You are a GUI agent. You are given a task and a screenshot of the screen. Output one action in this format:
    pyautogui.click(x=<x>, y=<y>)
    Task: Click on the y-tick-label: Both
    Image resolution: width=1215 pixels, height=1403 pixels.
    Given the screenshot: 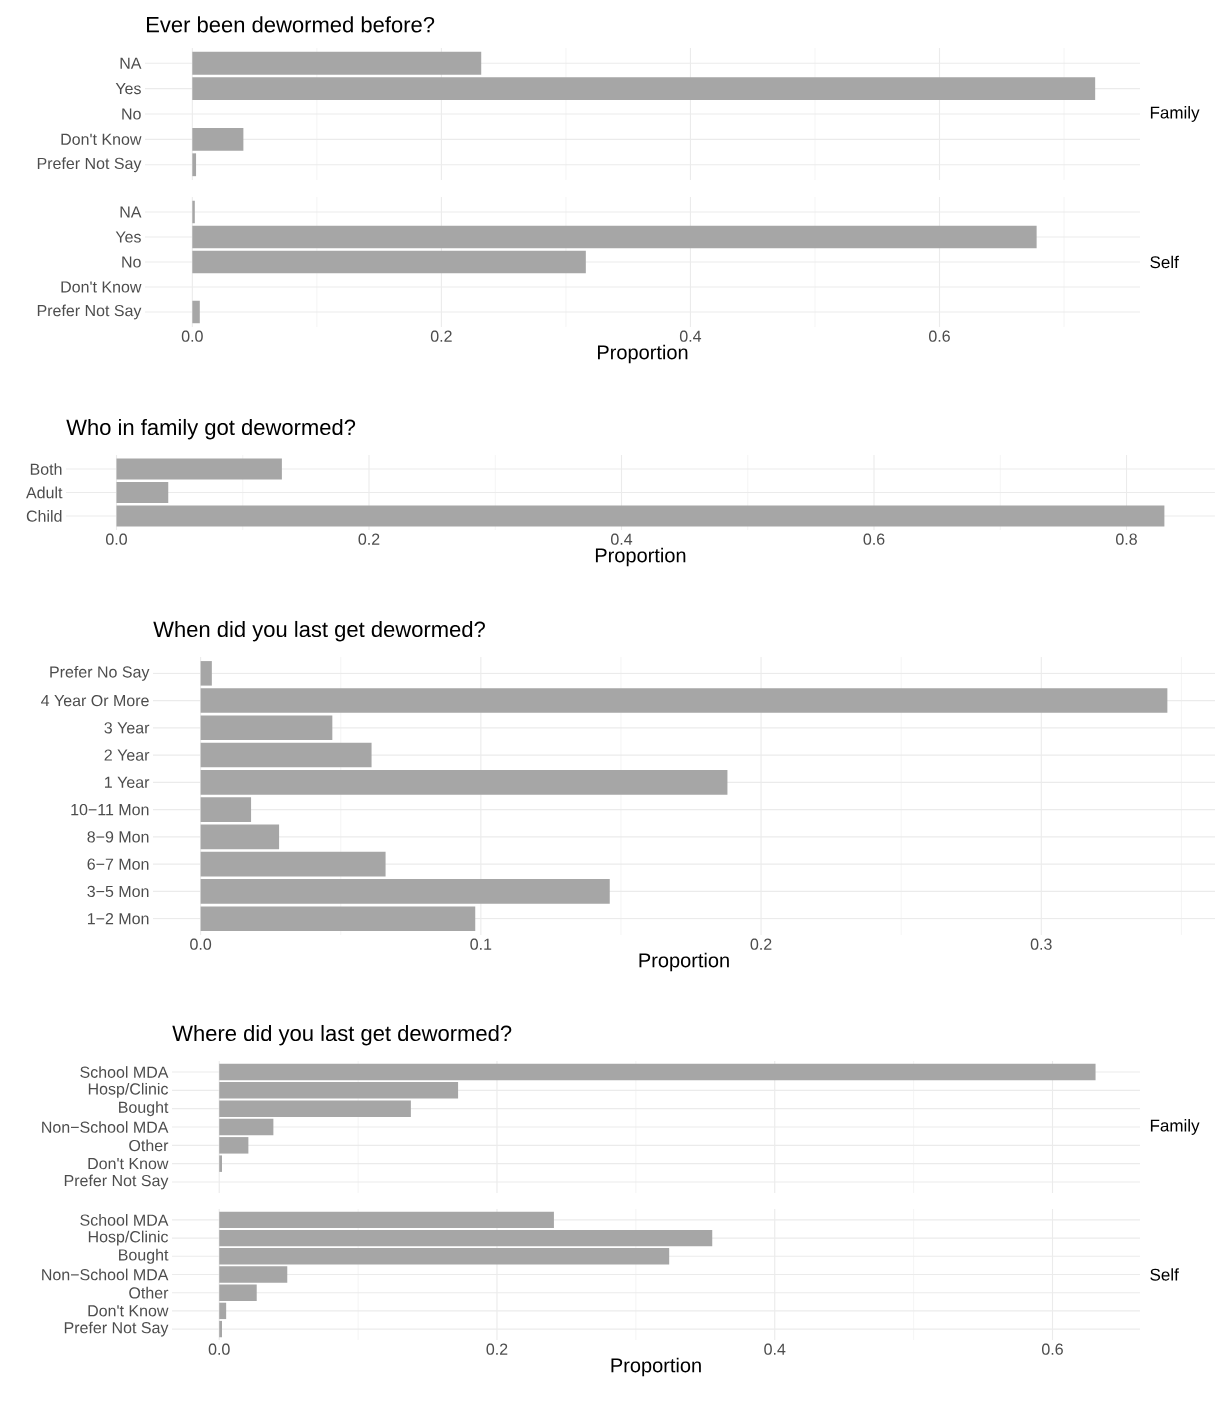 What is the action you would take?
    pyautogui.click(x=46, y=469)
    